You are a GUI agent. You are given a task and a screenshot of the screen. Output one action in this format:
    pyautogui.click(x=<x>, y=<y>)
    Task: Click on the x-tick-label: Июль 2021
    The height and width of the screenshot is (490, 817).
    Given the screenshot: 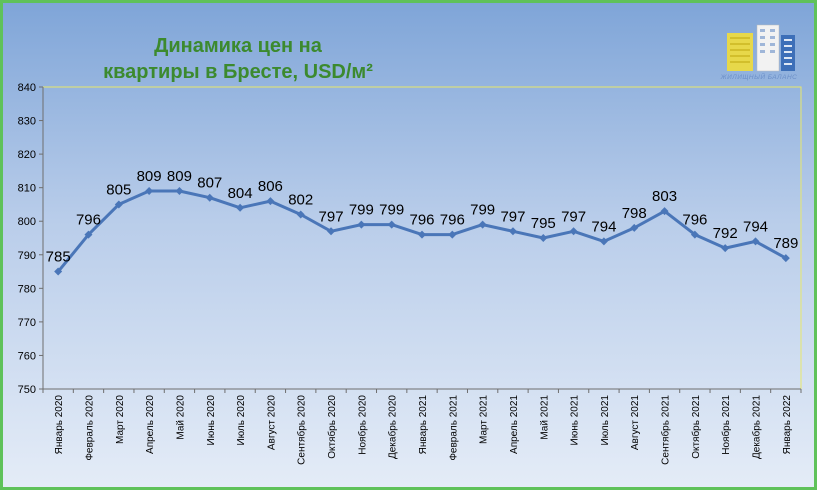 What is the action you would take?
    pyautogui.click(x=605, y=420)
    